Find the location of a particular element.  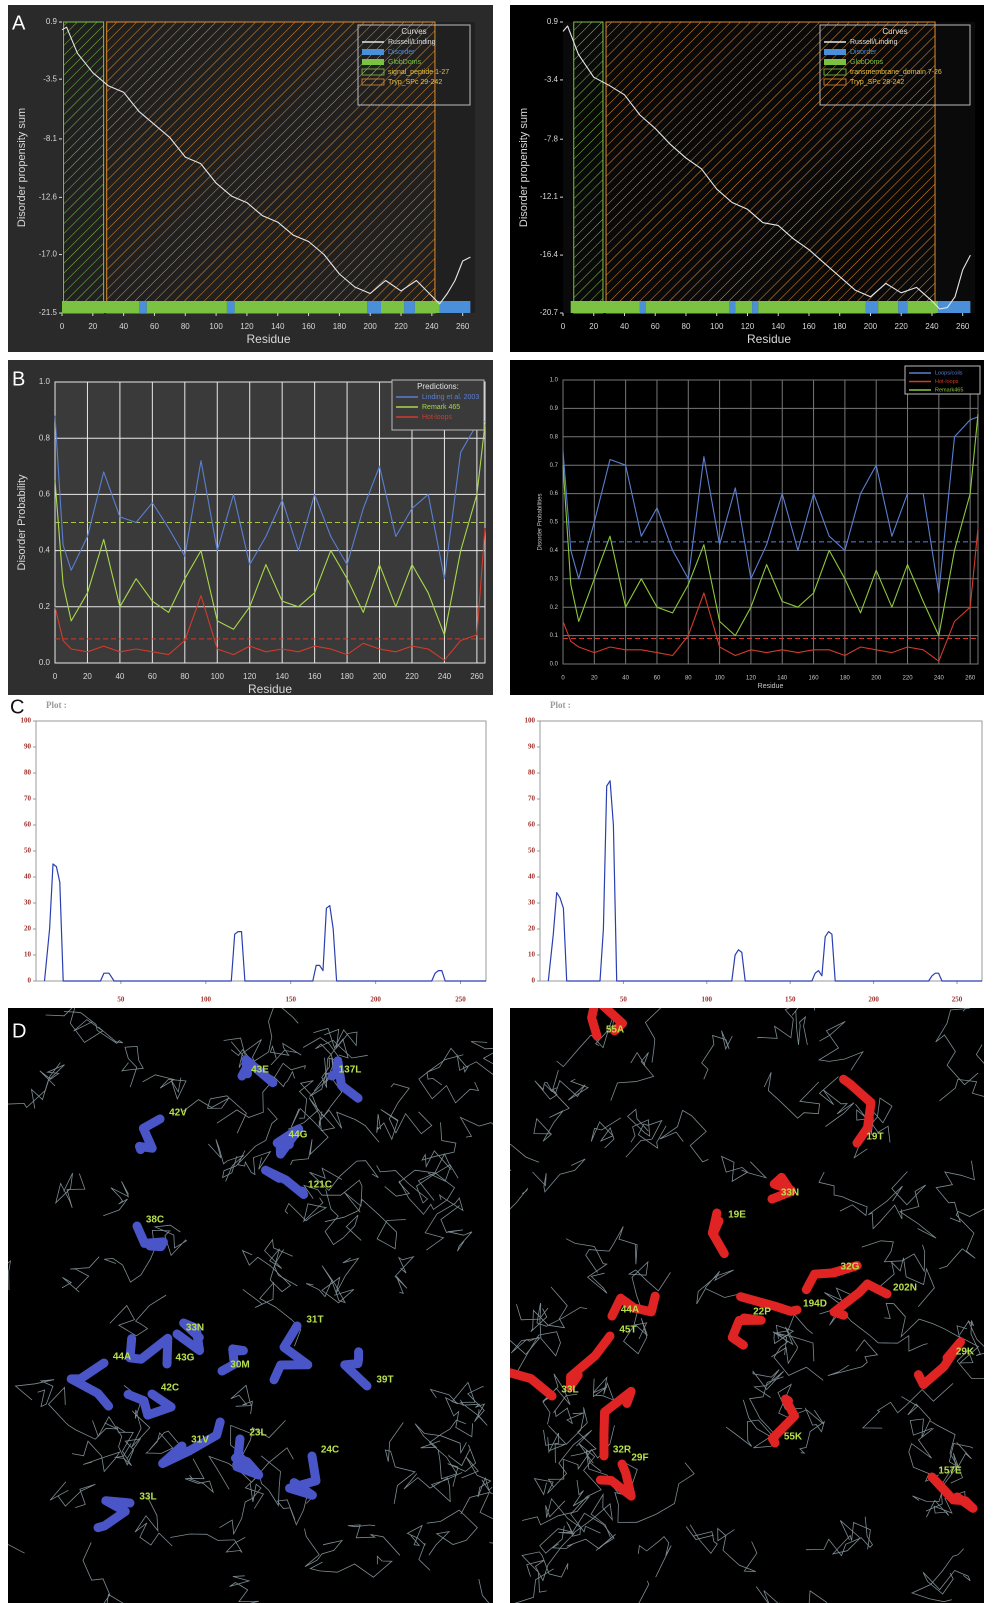

residue-label: 157E is located at coordinates (950, 1471).